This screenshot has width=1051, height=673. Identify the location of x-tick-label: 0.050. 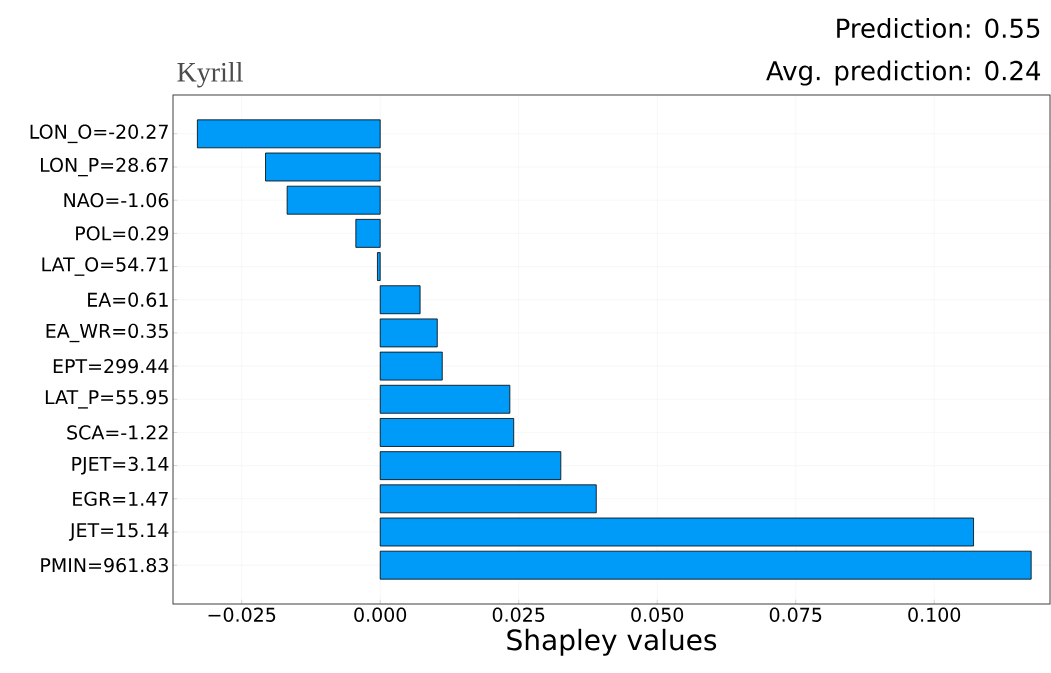
(657, 614).